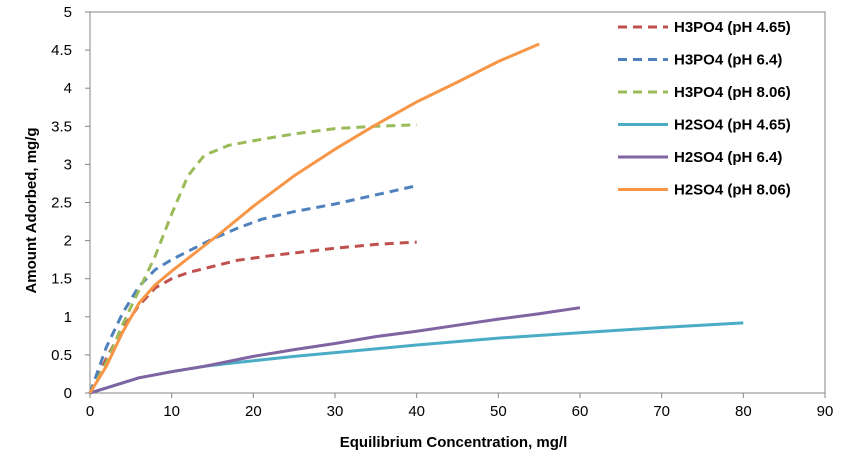 The image size is (859, 455). I want to click on y-tick-label: 4, so click(68, 88).